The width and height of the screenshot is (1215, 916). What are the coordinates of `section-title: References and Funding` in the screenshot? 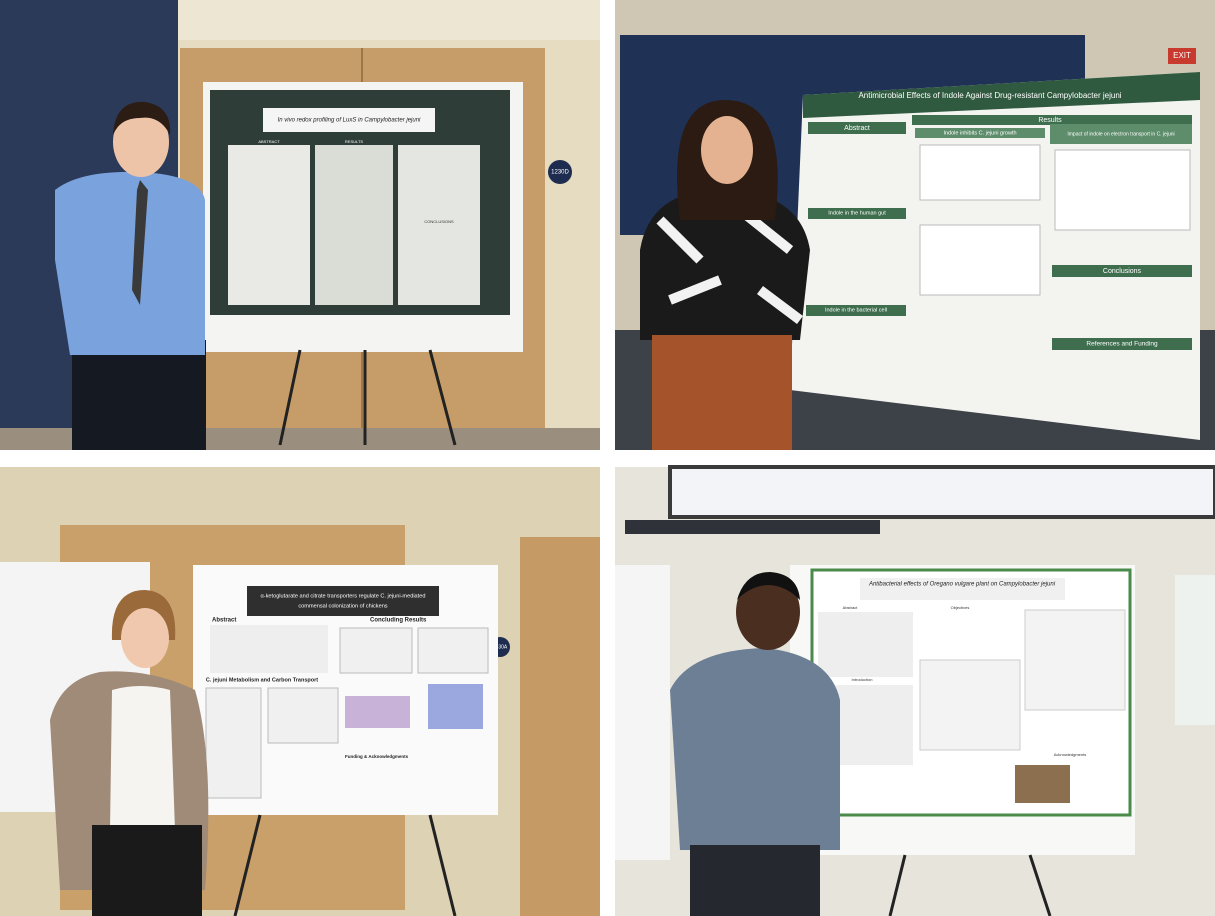 It's located at (1122, 344).